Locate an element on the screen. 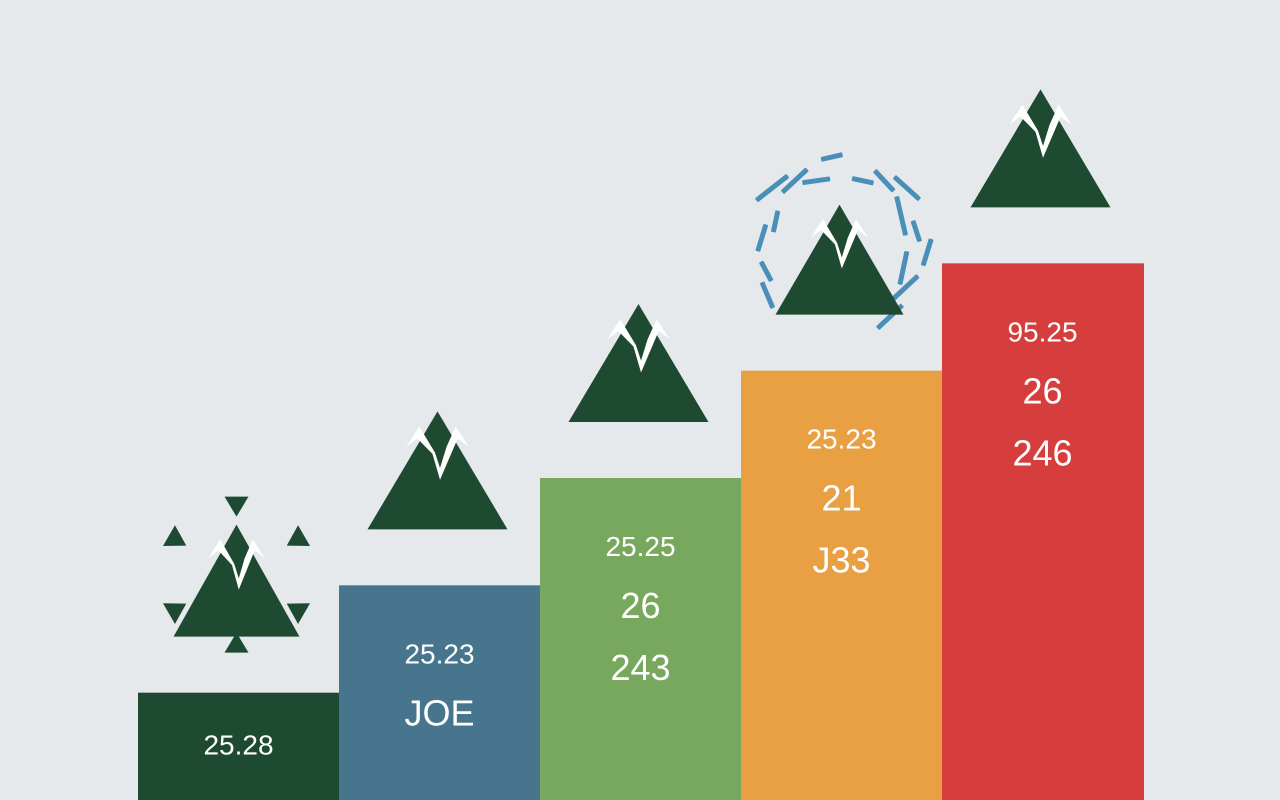 The height and width of the screenshot is (800, 1280). bar-group: 25.23 21 J33 is located at coordinates (841, 476).